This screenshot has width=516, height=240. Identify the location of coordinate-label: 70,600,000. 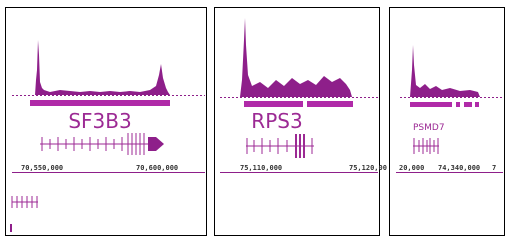
(157, 168).